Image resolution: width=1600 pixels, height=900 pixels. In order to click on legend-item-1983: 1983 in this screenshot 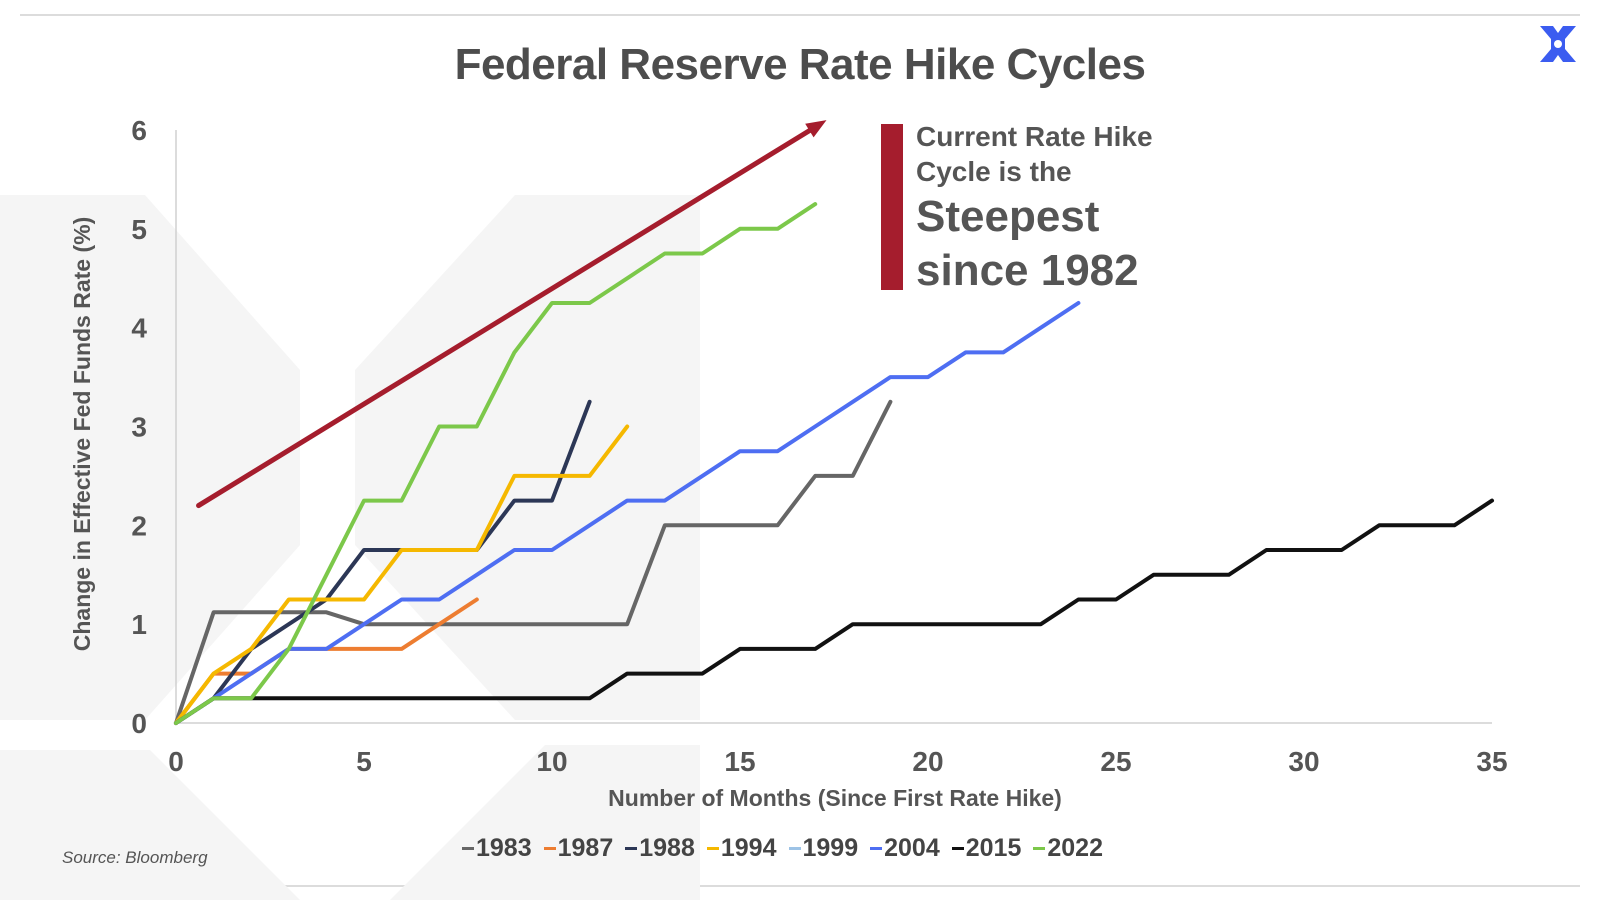, I will do `click(497, 848)`.